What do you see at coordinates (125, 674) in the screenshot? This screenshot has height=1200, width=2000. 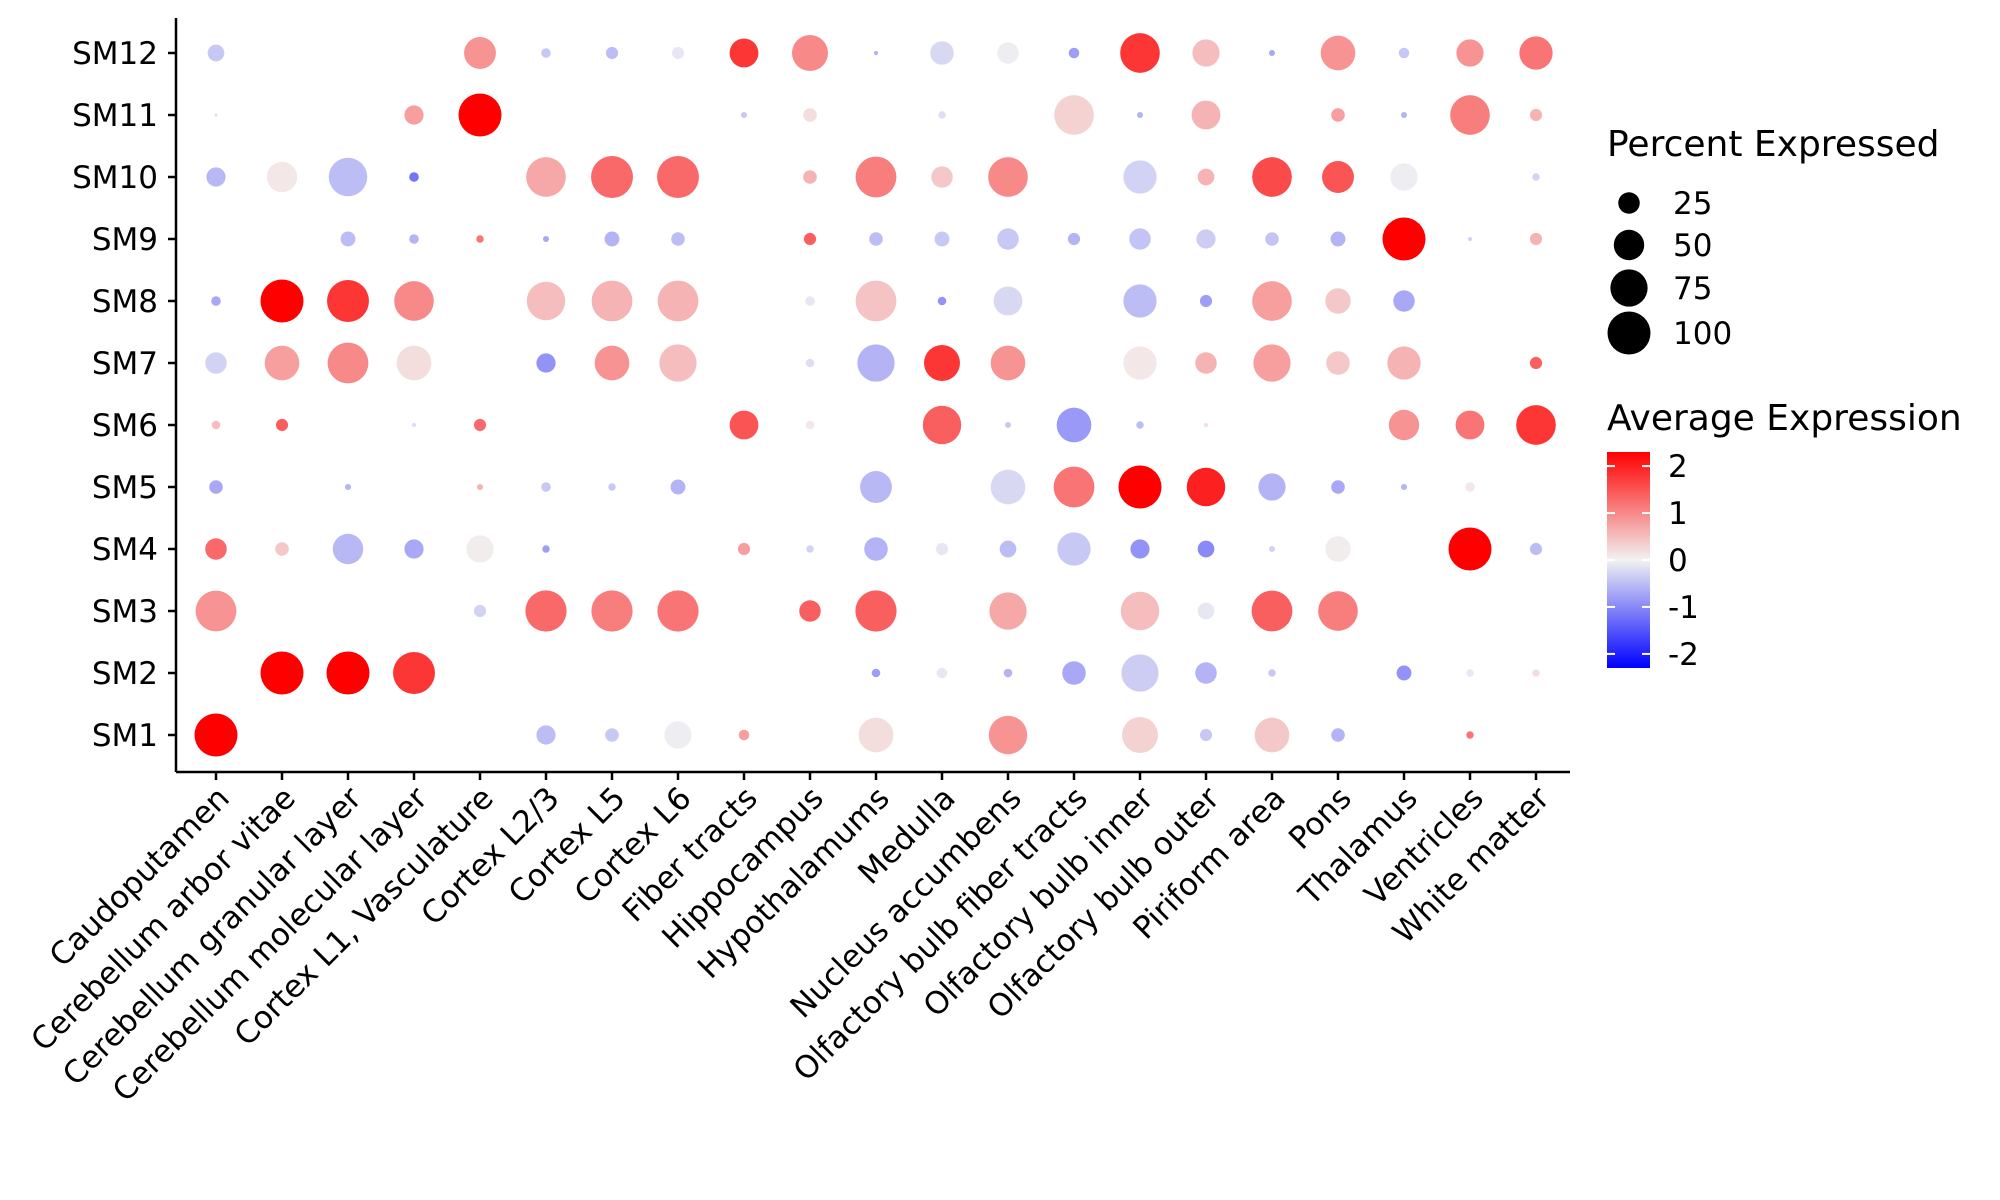 I see `y-tick-label: SM2` at bounding box center [125, 674].